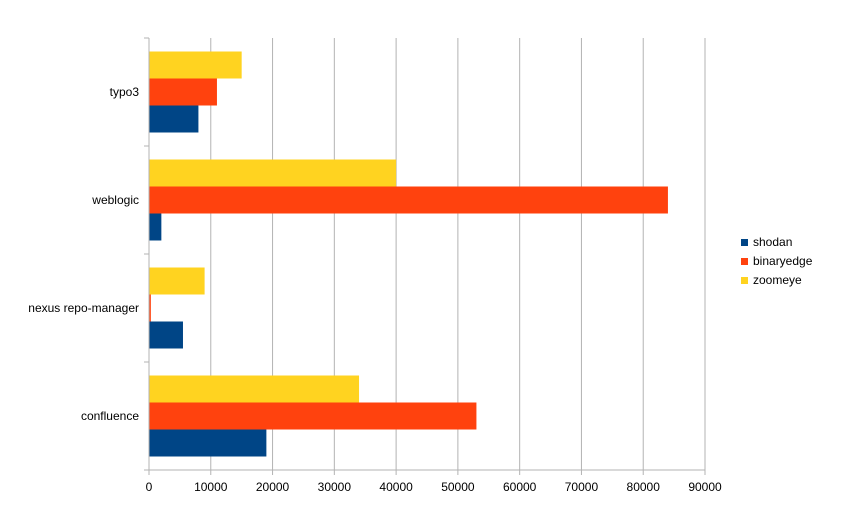  What do you see at coordinates (273, 487) in the screenshot?
I see `x-tick-label: 20000` at bounding box center [273, 487].